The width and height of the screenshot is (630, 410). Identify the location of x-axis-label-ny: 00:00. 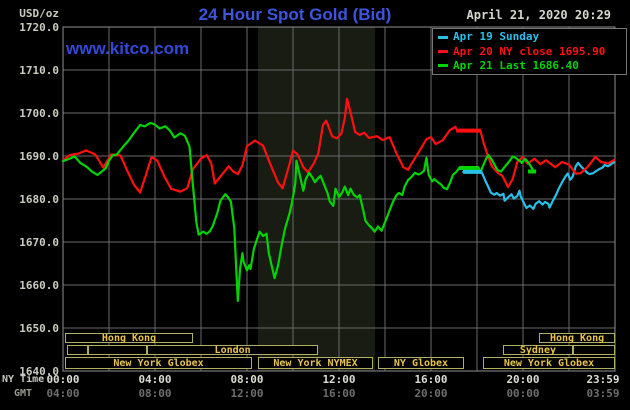
(63, 379).